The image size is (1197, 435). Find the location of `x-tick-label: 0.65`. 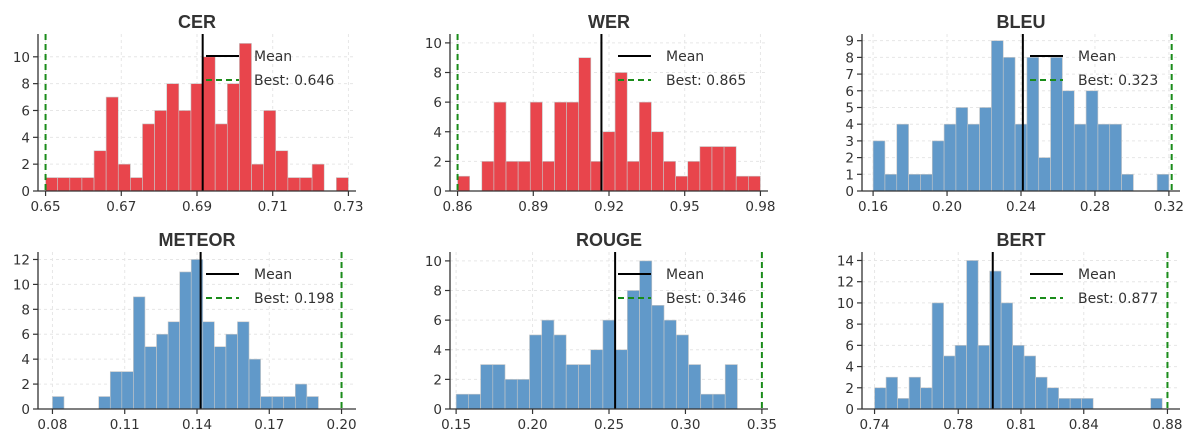

x-tick-label: 0.65 is located at coordinates (46, 207).